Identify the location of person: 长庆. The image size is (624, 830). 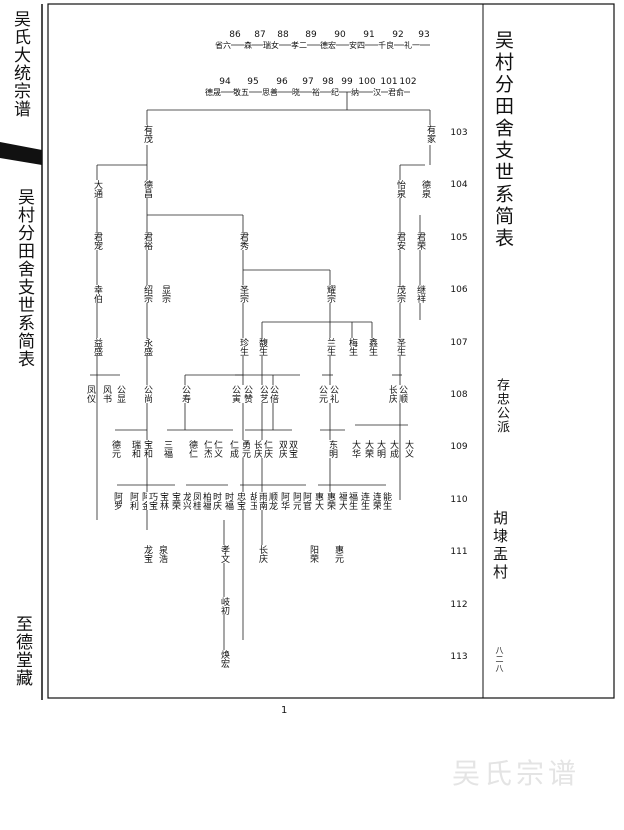
(392, 394).